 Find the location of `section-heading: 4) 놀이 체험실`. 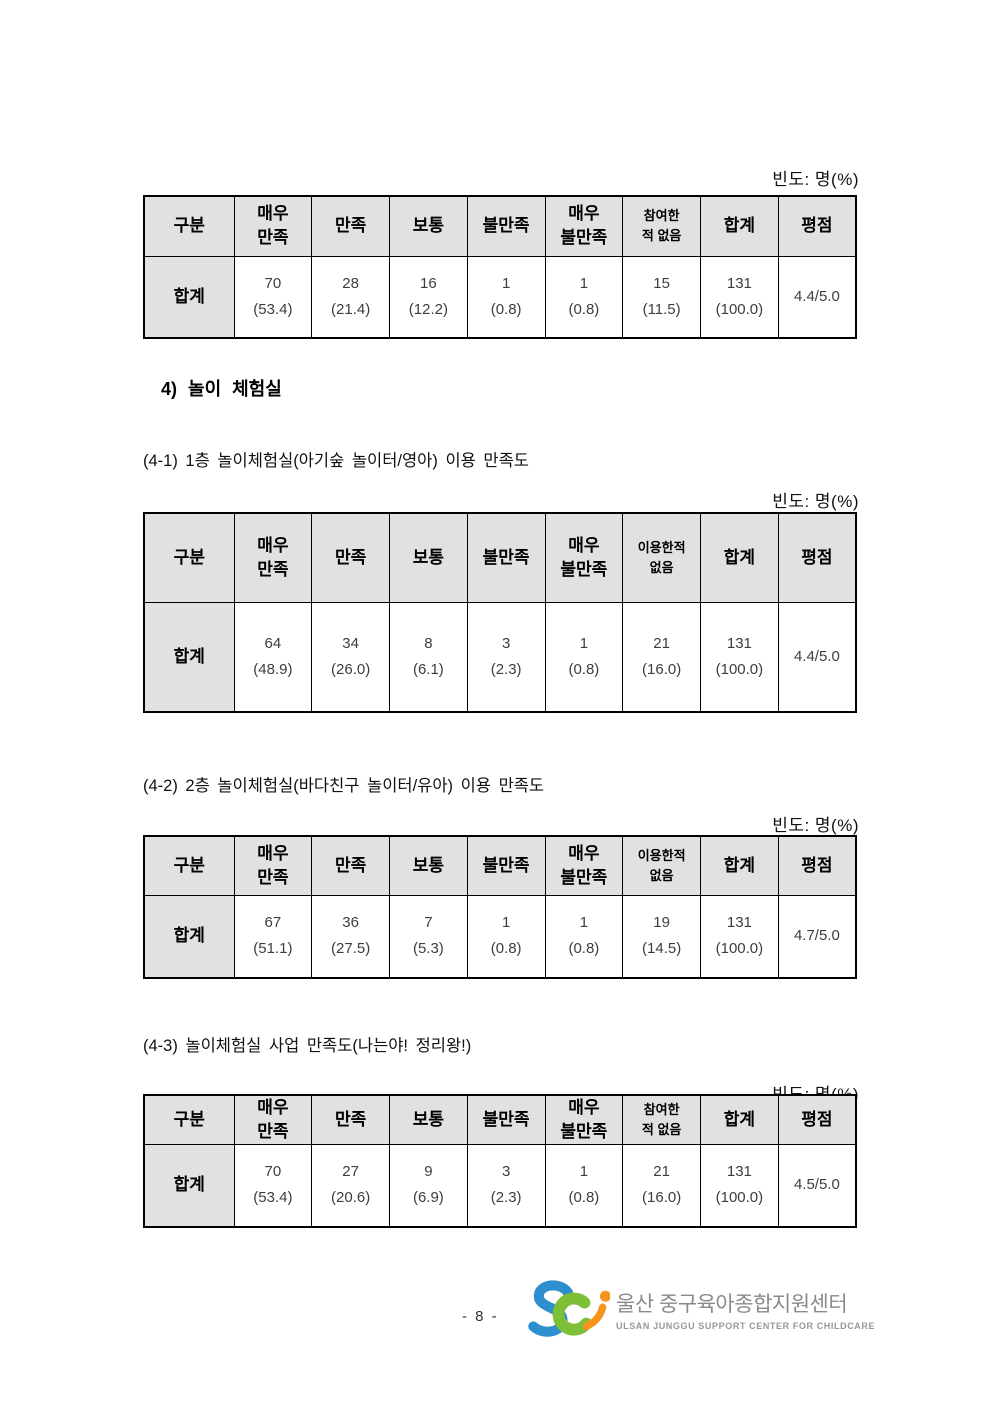

section-heading: 4) 놀이 체험실 is located at coordinates (221, 389).